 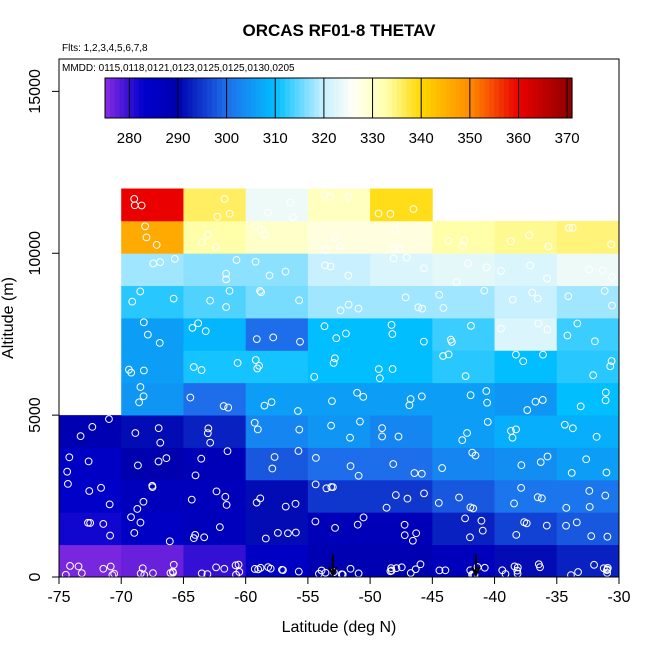 I want to click on colorbar-tick-label: 370, so click(x=567, y=138).